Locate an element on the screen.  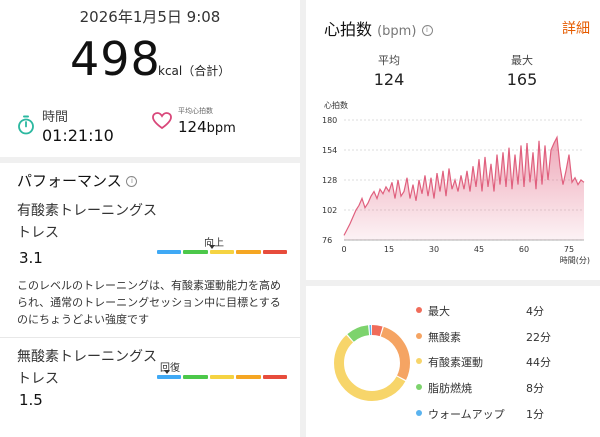
avg-hr-unit: bpm is located at coordinates (221, 128).